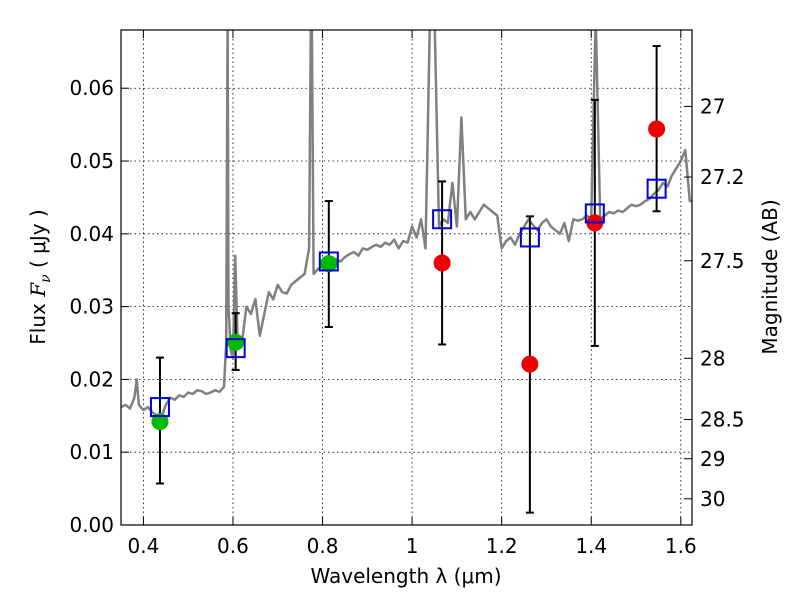  Describe the element at coordinates (143, 546) in the screenshot. I see `x-tick-label: 0.4` at that location.